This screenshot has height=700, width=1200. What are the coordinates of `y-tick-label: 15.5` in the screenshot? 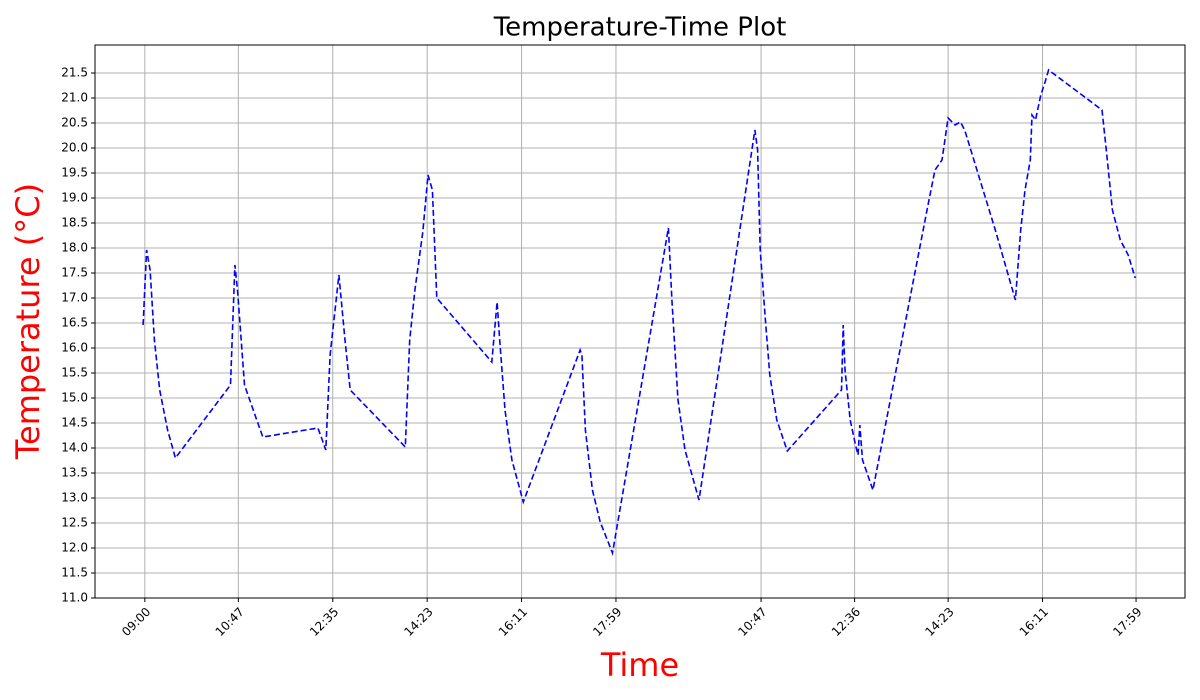 It's located at (74, 373).